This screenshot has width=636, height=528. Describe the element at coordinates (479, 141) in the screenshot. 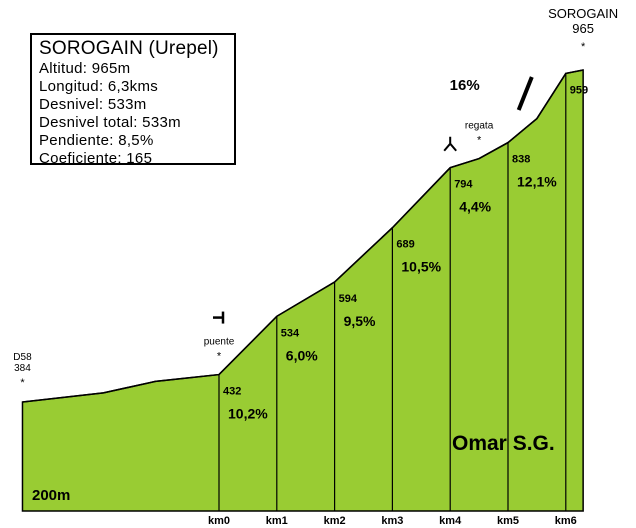

I see `poi-2-marker: *` at that location.